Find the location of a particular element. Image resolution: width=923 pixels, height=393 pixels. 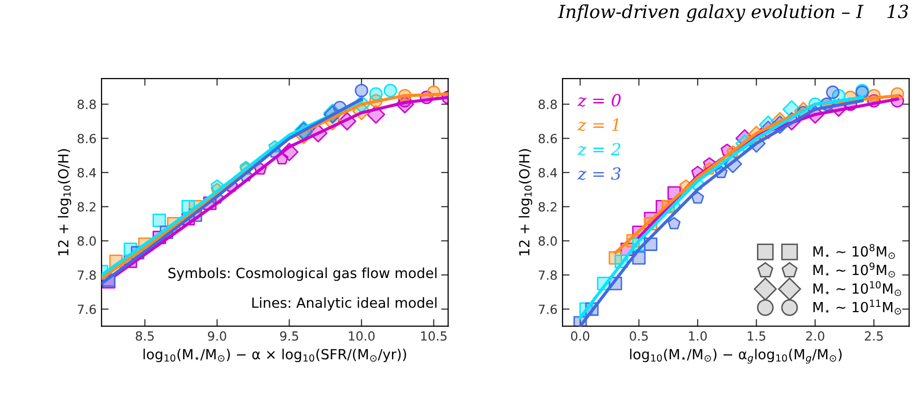

annotation: M$_{⋆}$ ∼ 10$^{8}$M$_{⊙}$ is located at coordinates (854, 251).